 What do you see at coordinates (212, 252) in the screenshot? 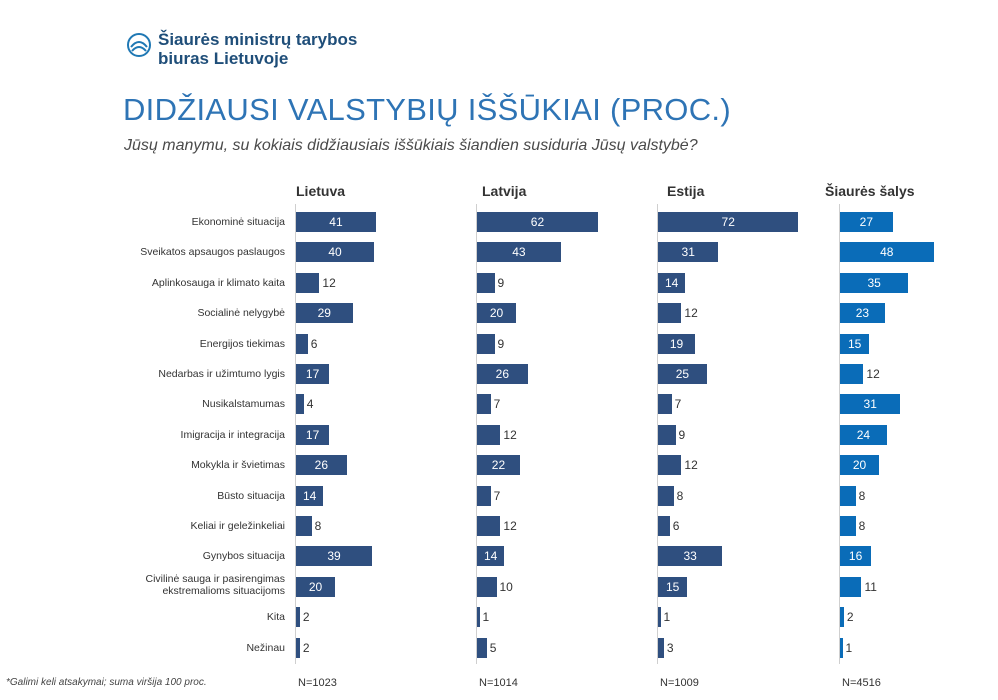
I see `category-label: Sveikatos apsaugos paslaugos` at bounding box center [212, 252].